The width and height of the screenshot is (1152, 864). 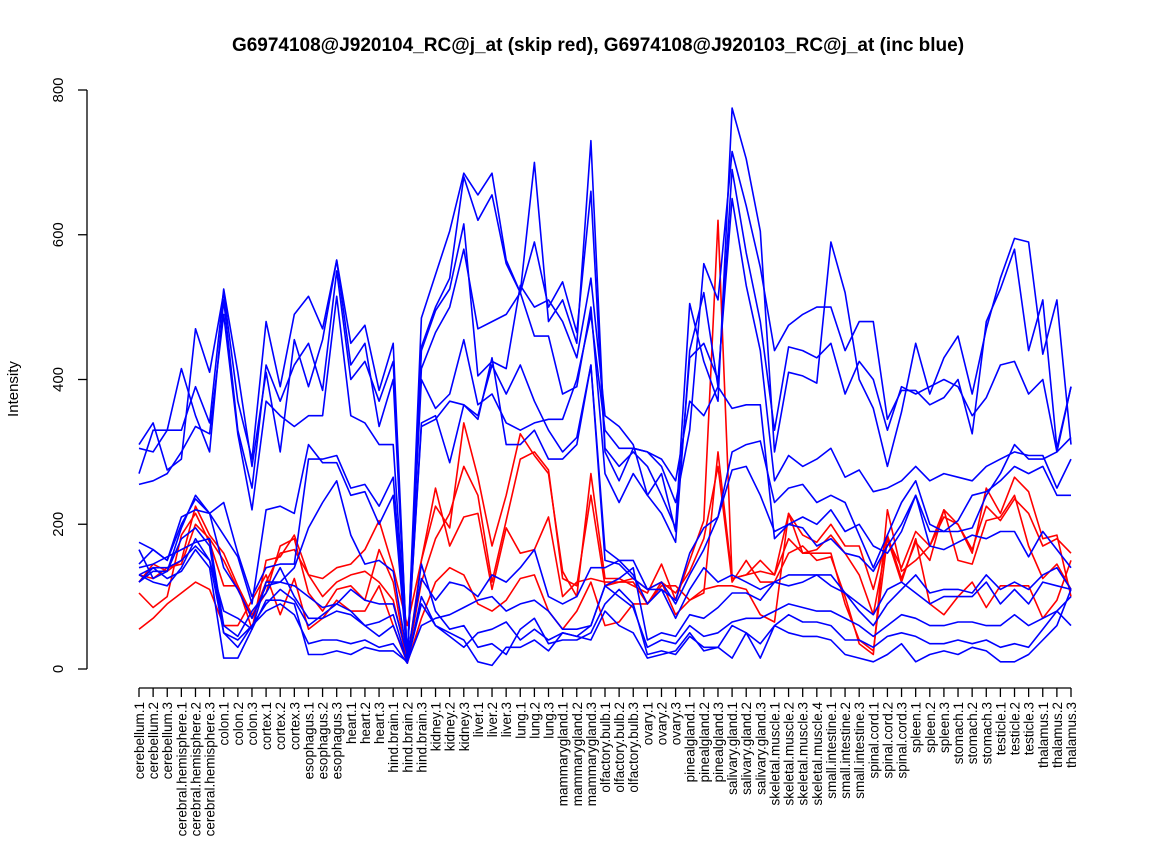 I want to click on x-tick-label: hind.brain.1, so click(x=393, y=737).